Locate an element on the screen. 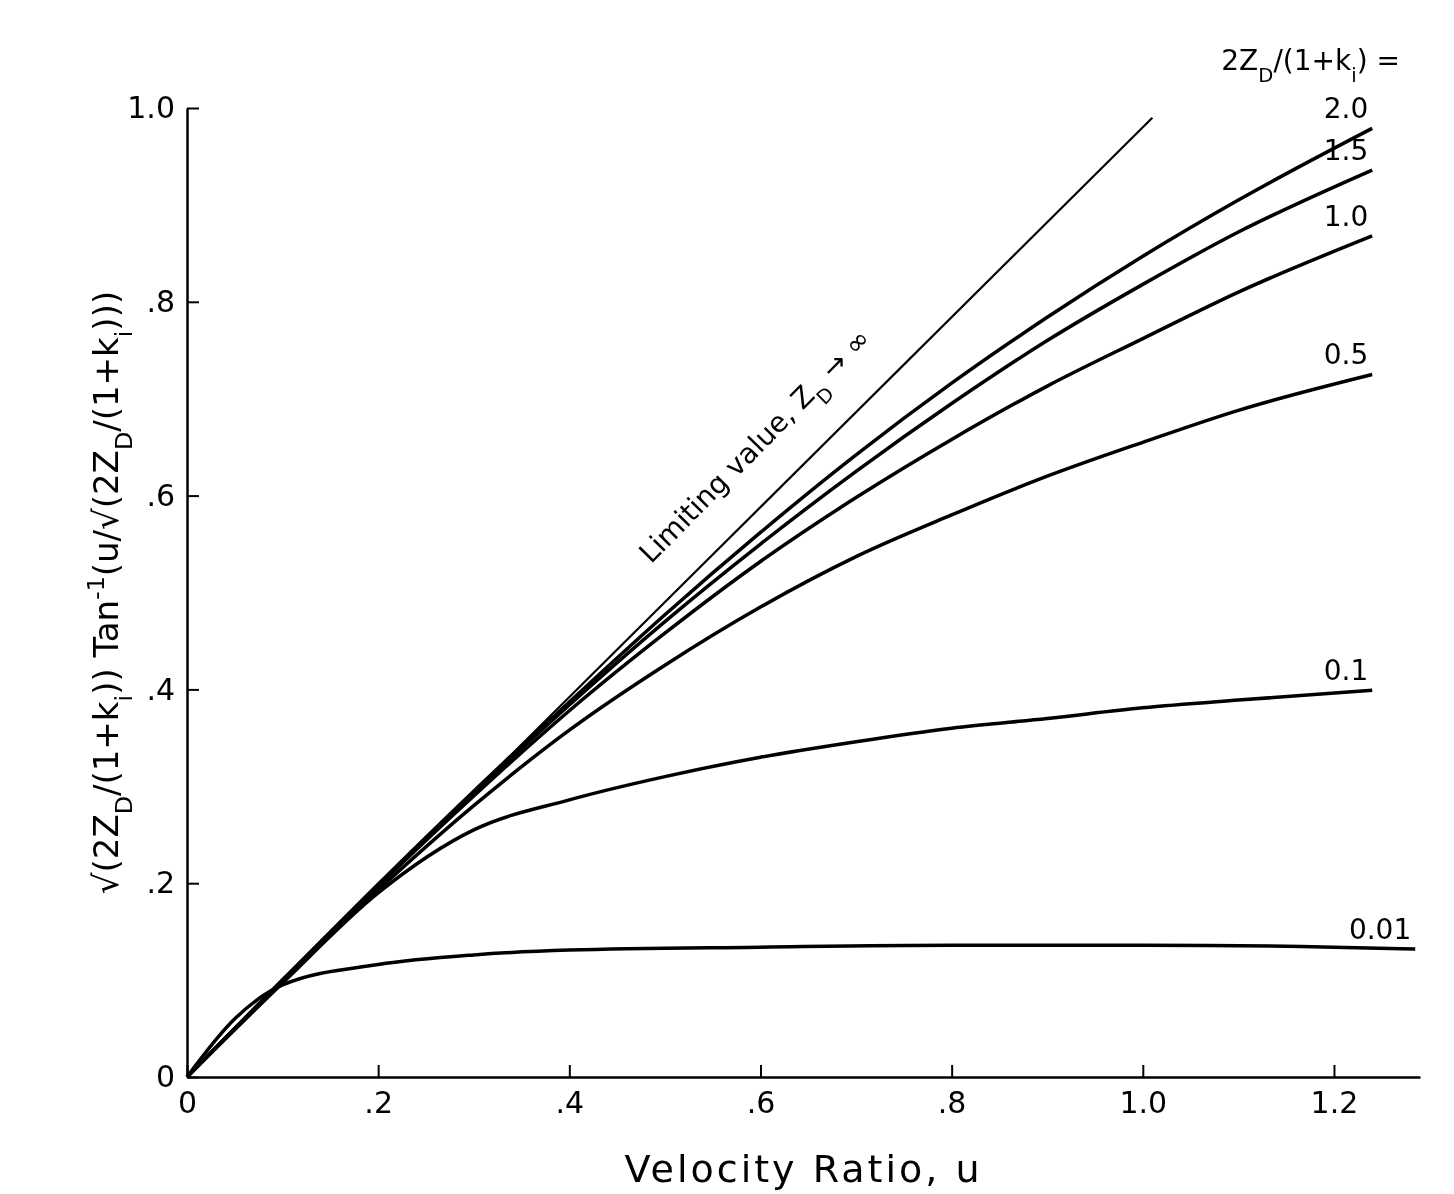  series-label: 0.1 is located at coordinates (1346, 671).